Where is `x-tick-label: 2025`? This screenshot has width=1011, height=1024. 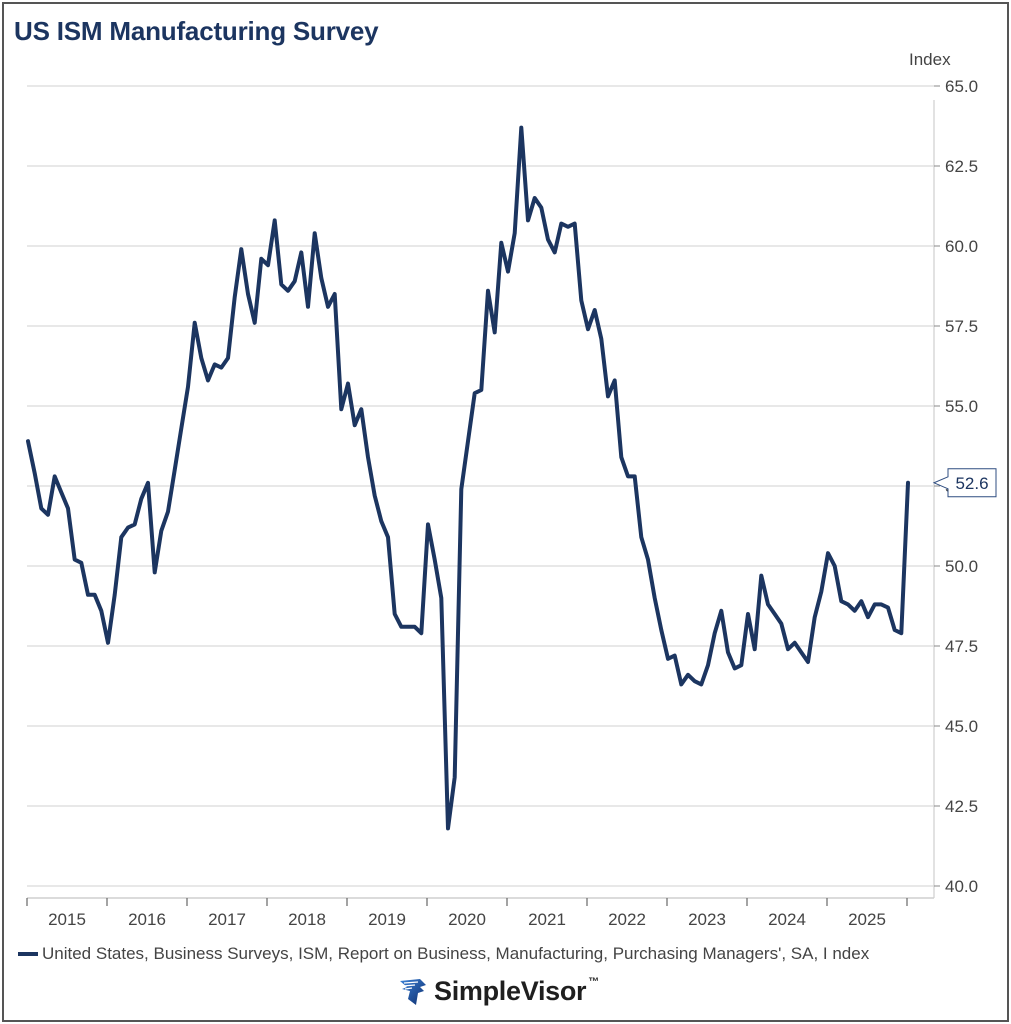
x-tick-label: 2025 is located at coordinates (867, 919).